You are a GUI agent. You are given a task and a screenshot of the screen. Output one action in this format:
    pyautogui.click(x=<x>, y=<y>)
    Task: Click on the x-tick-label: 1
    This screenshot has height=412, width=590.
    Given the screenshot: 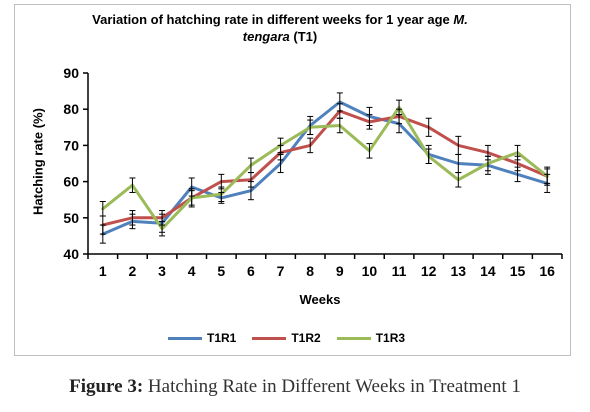 What is the action you would take?
    pyautogui.click(x=103, y=271)
    